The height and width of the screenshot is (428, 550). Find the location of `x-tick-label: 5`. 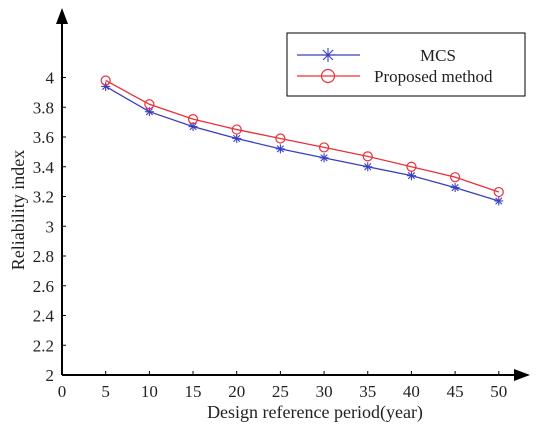

x-tick-label: 5 is located at coordinates (105, 391).